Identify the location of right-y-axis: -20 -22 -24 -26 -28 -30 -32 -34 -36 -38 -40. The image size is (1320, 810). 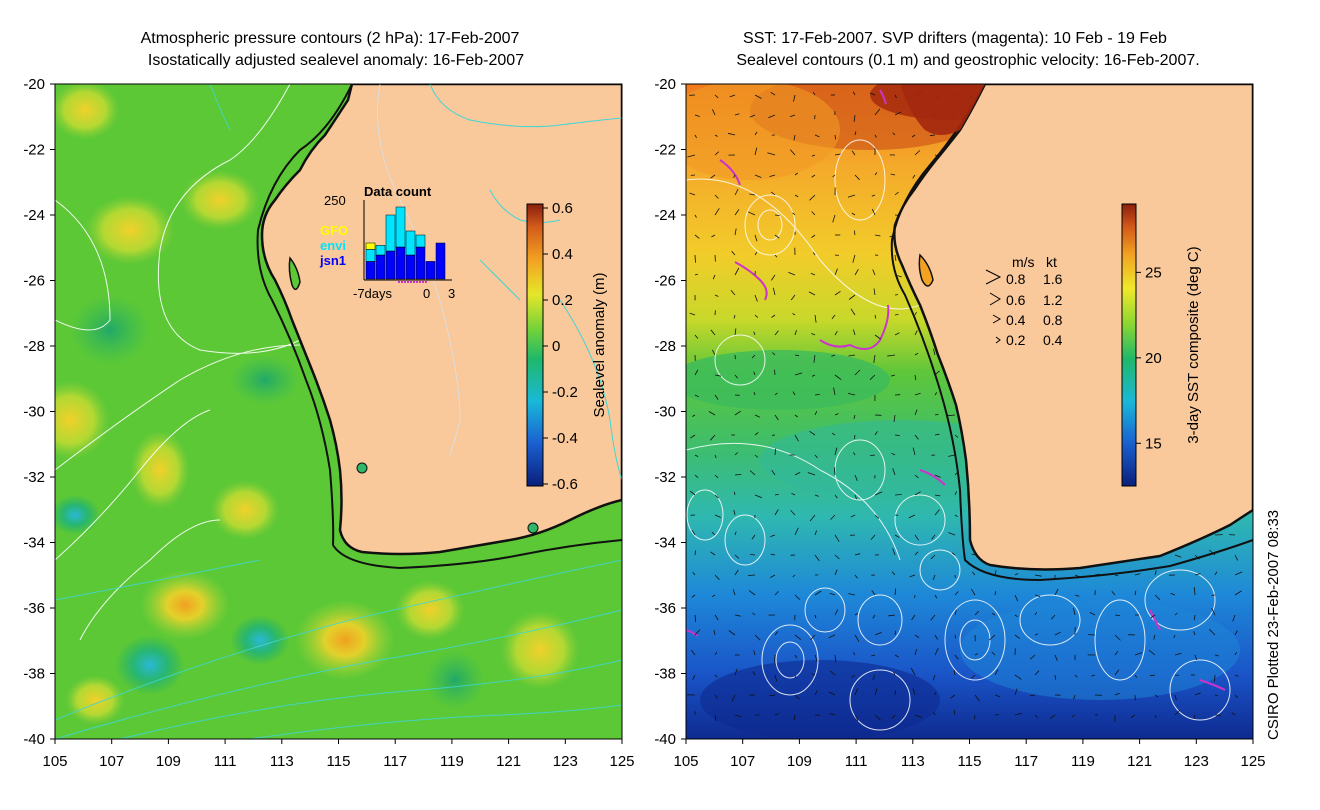
(670, 412).